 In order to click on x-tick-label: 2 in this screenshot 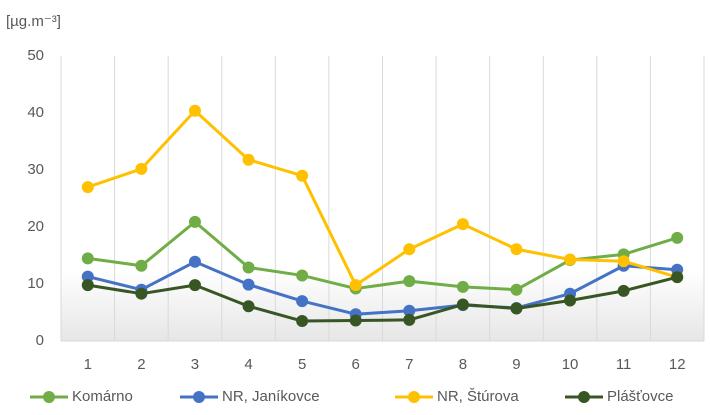, I will do `click(141, 364)`.